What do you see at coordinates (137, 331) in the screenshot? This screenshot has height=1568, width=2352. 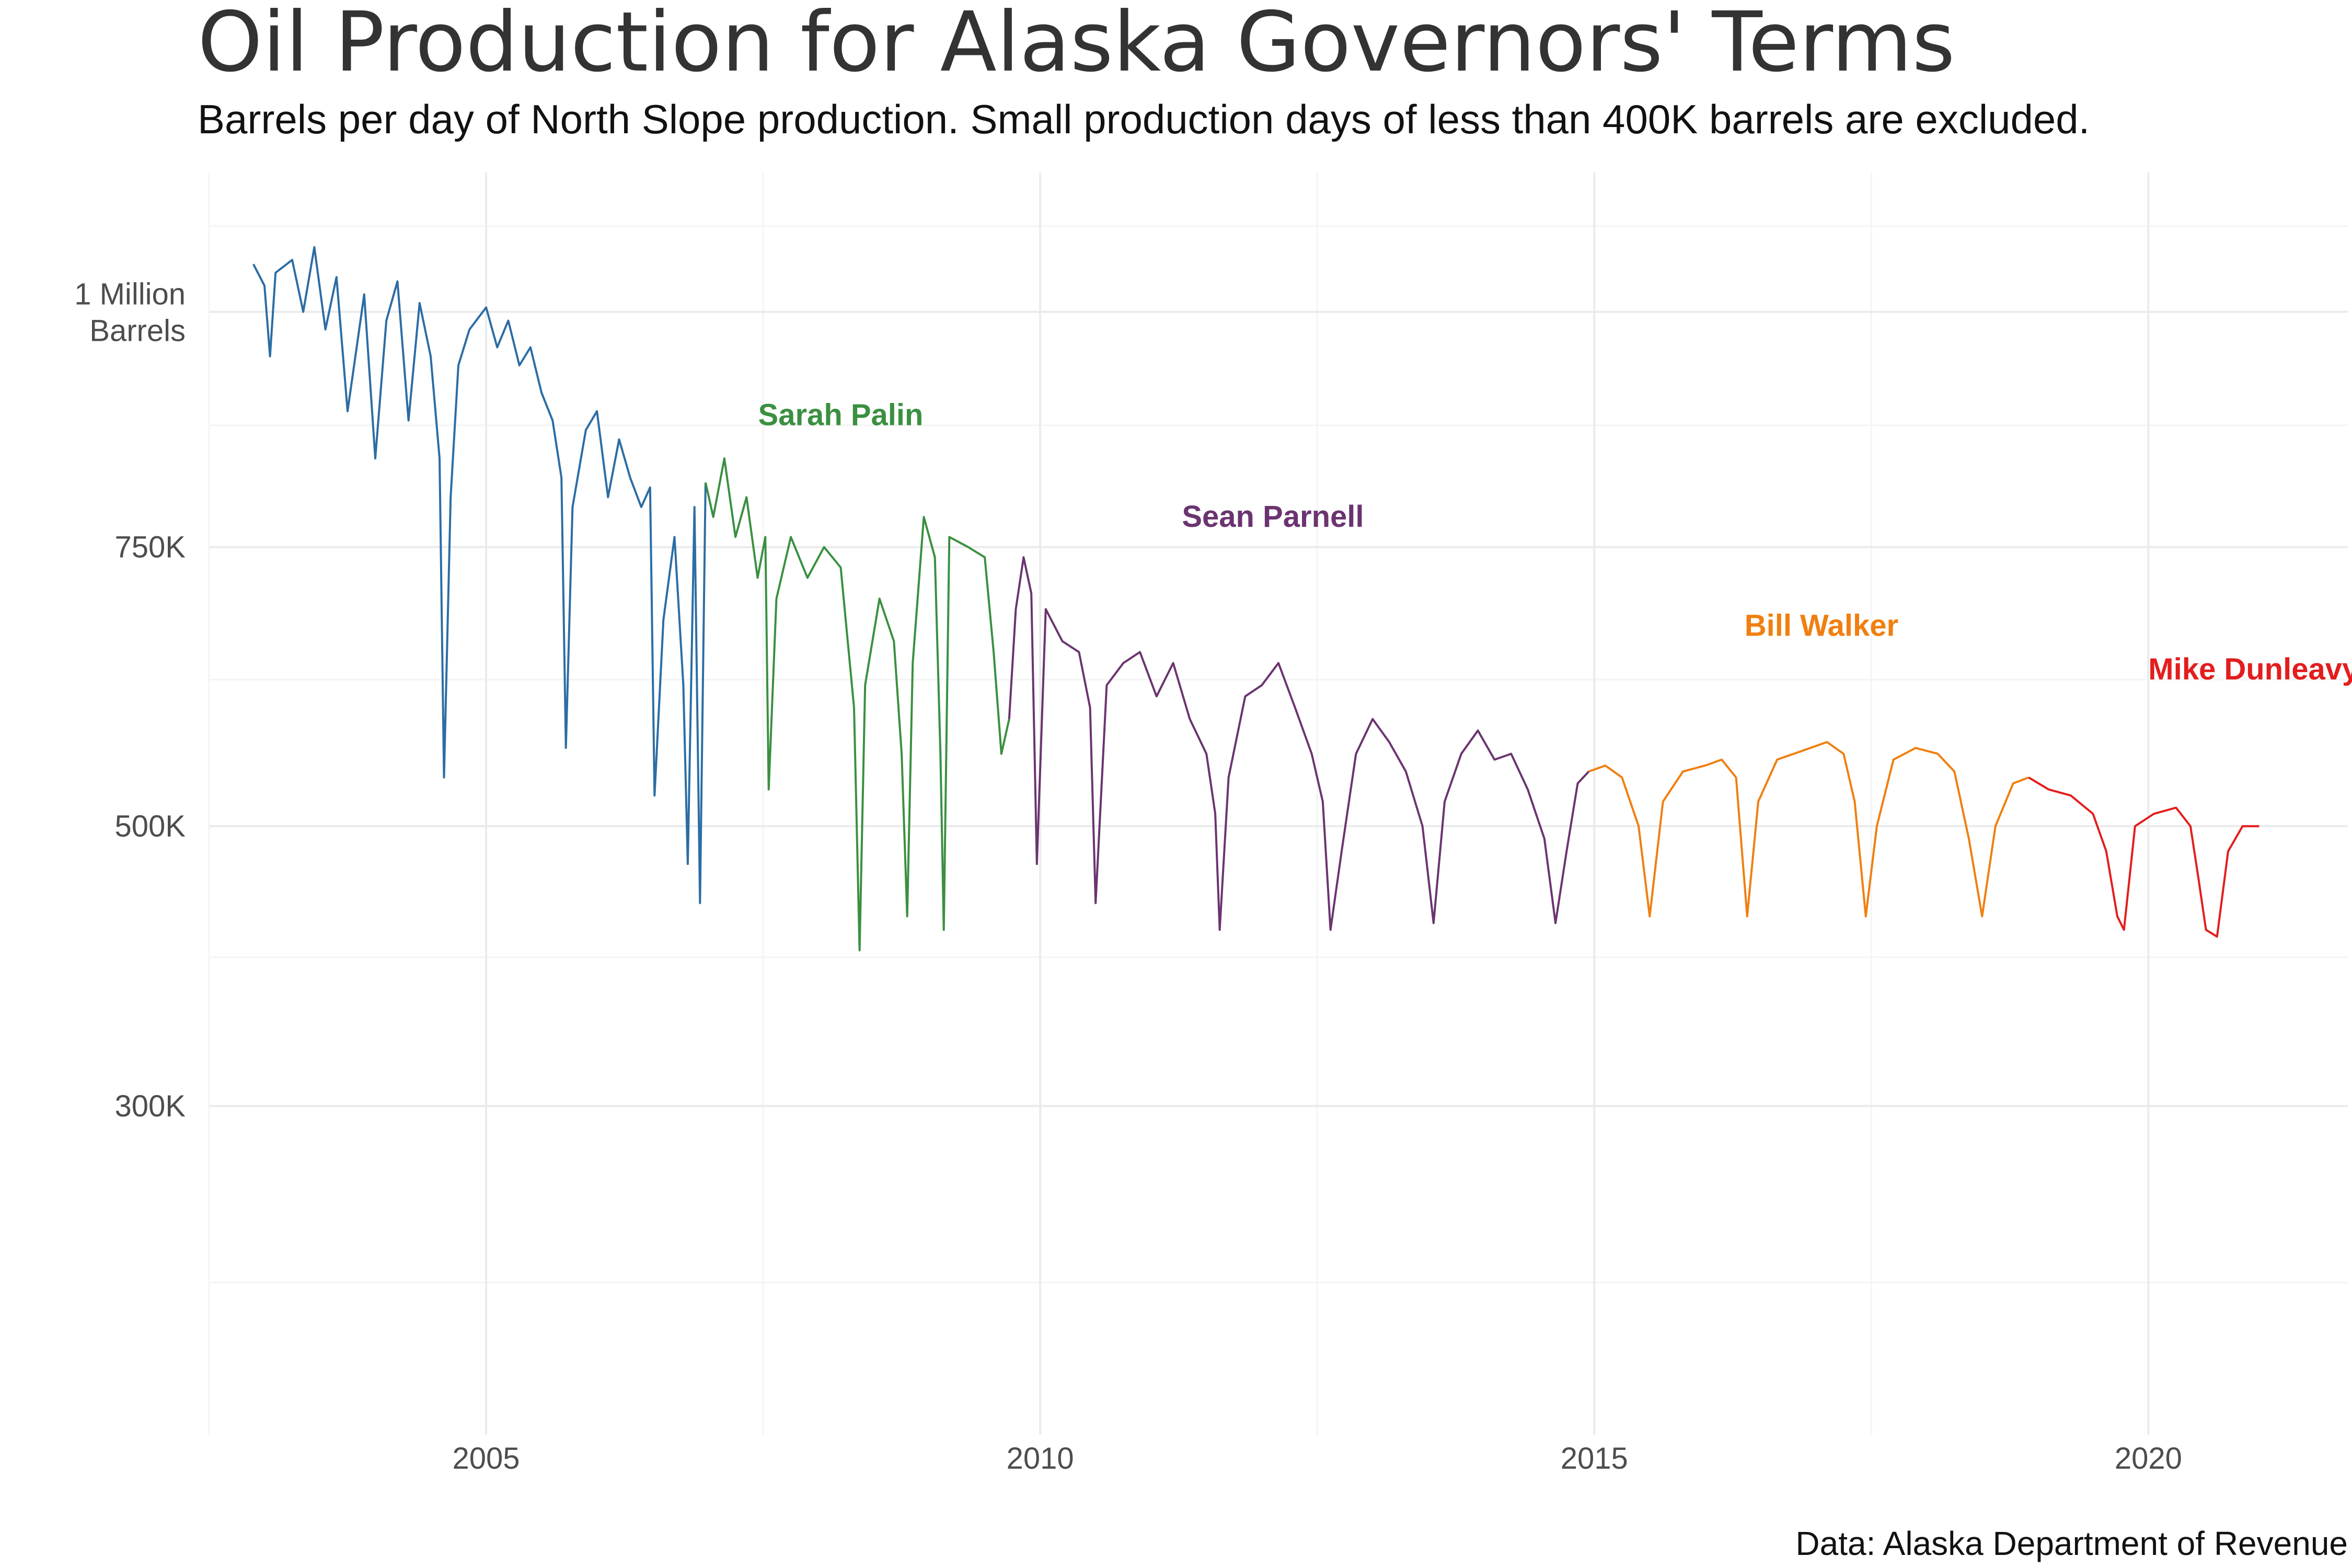 I see `y-tick-label-line2: Barrels` at bounding box center [137, 331].